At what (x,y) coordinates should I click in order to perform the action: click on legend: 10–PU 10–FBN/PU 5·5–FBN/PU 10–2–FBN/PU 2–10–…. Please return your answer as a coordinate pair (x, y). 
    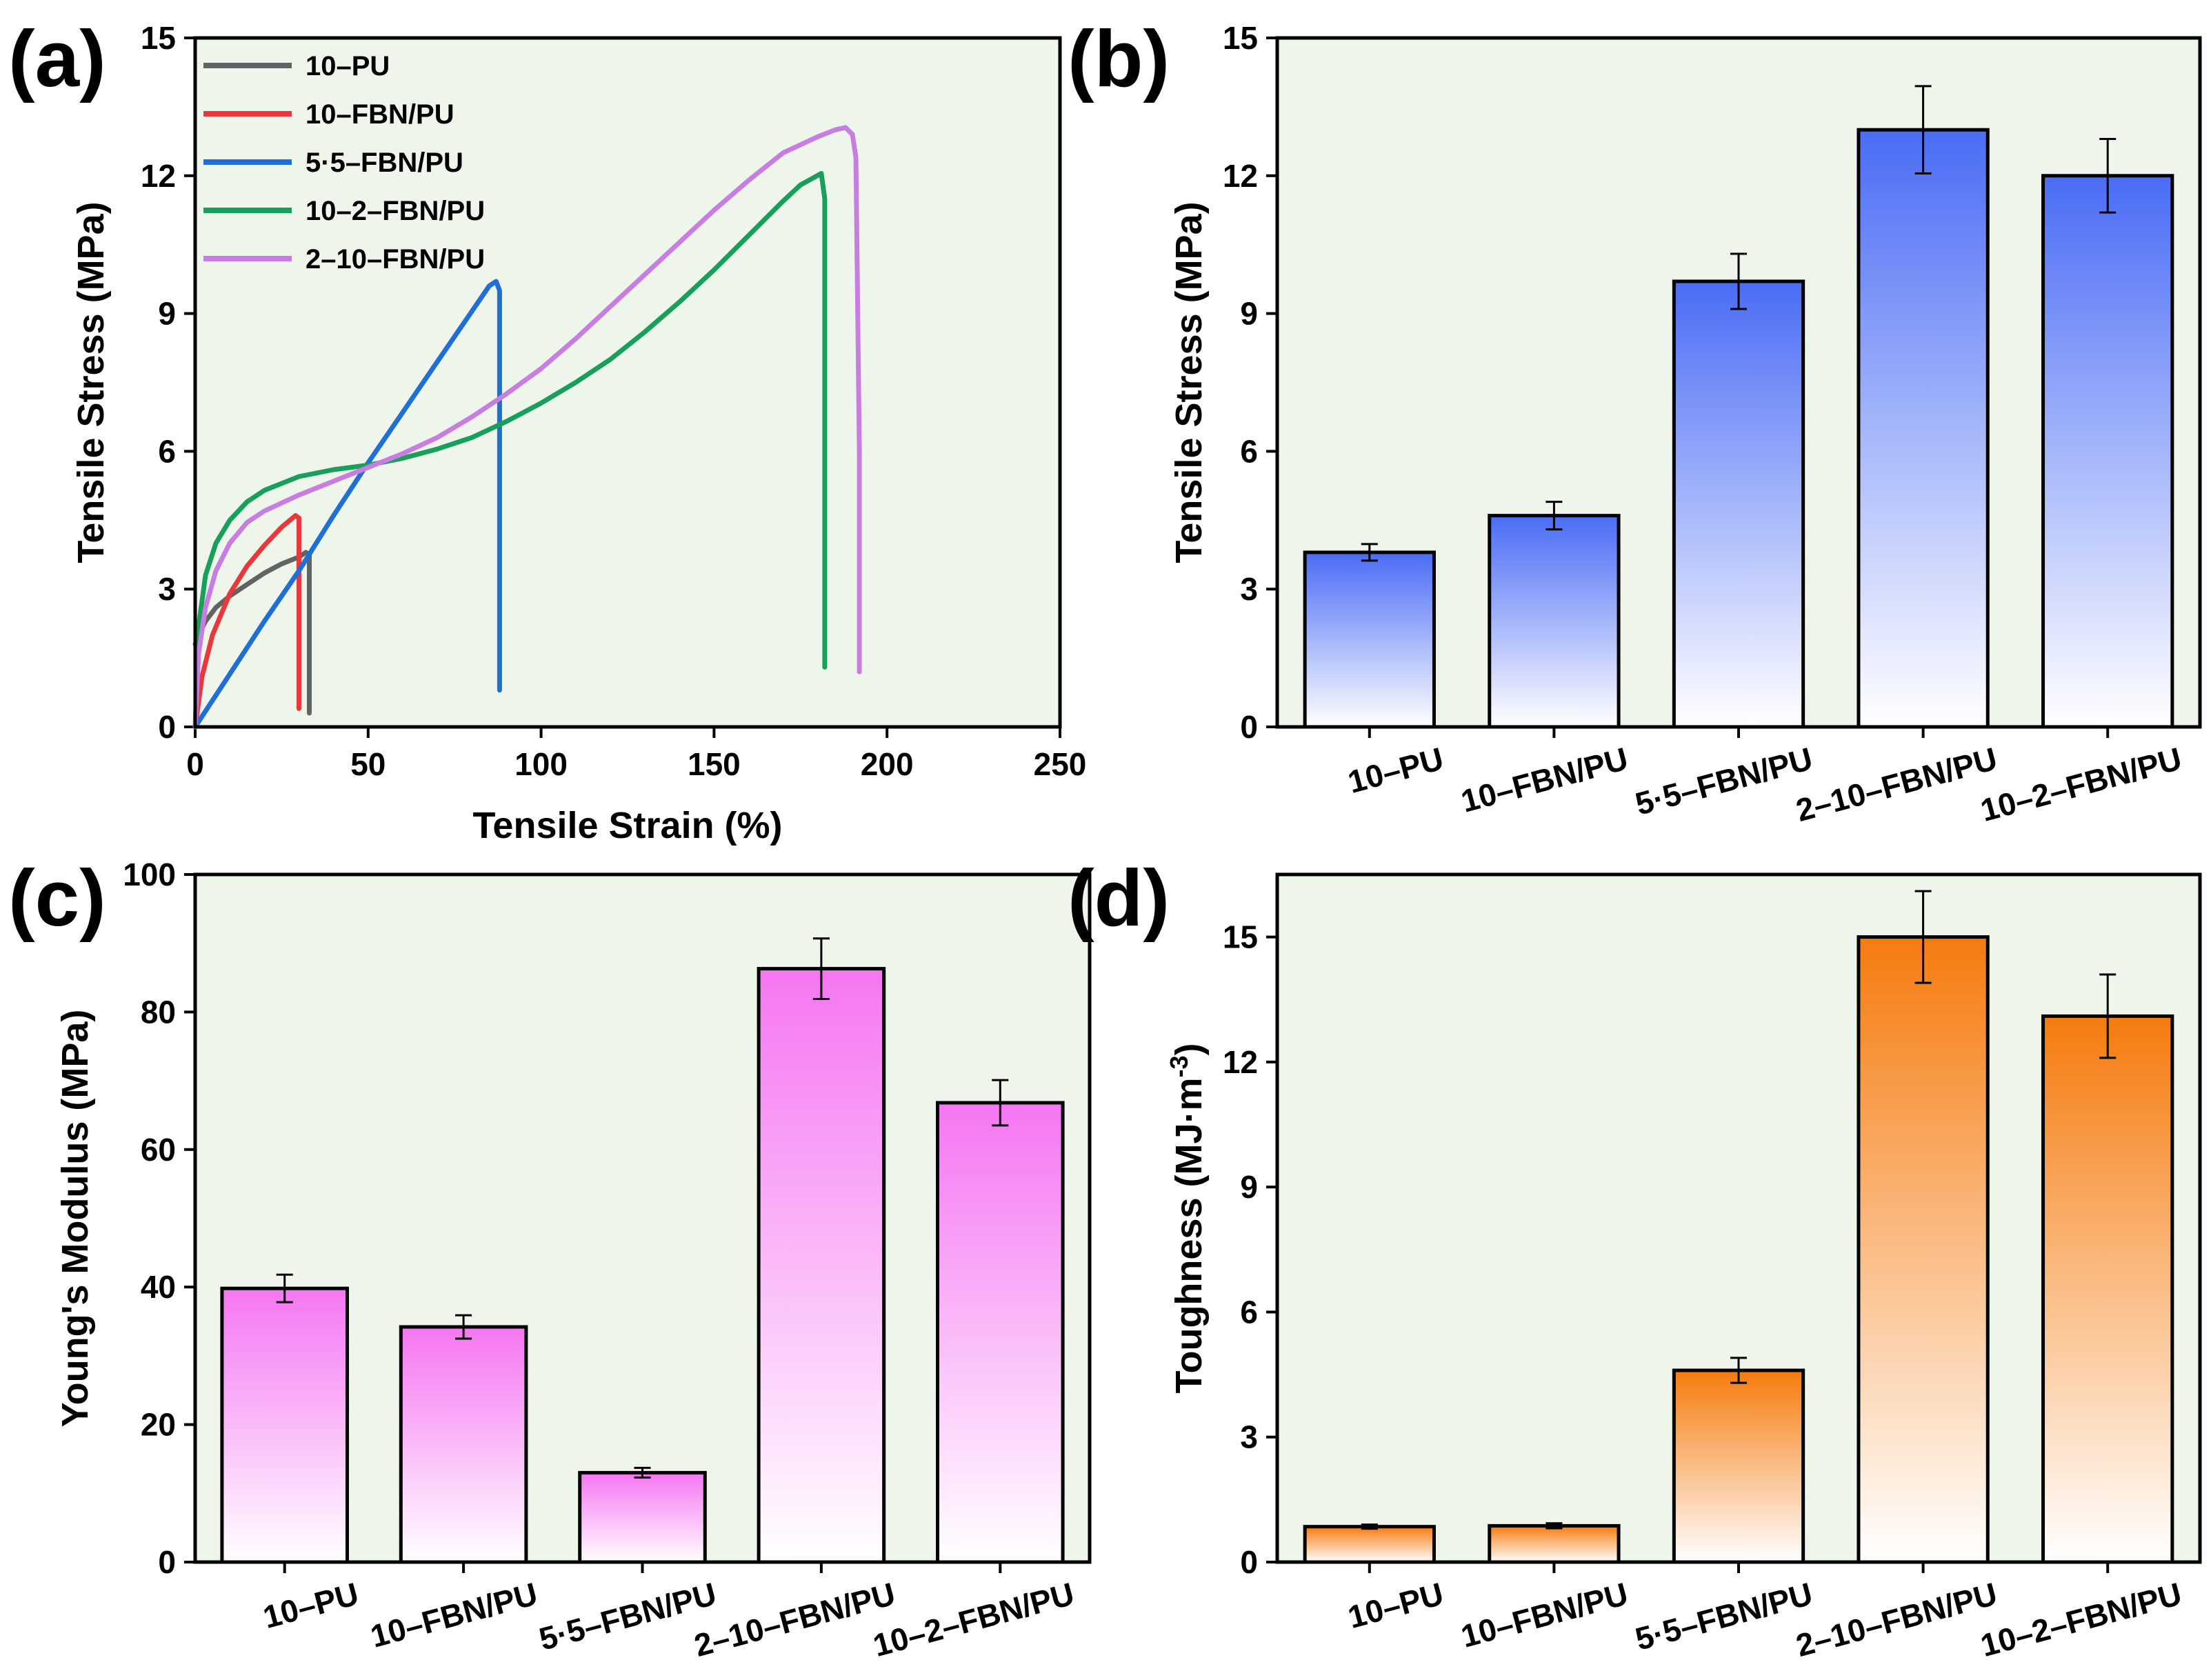
    Looking at the image, I should click on (344, 162).